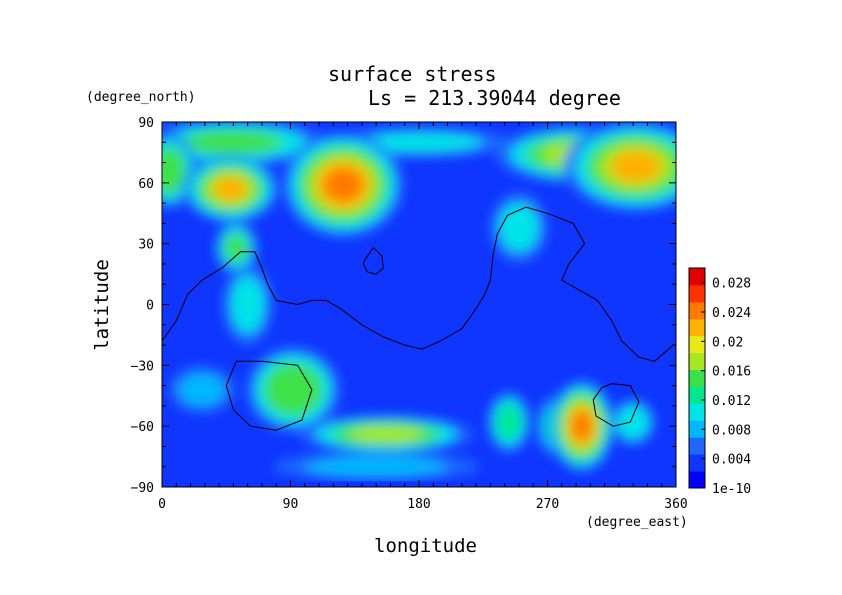 The height and width of the screenshot is (595, 842). What do you see at coordinates (731, 430) in the screenshot?
I see `colorbar-tick-label: 0.008` at bounding box center [731, 430].